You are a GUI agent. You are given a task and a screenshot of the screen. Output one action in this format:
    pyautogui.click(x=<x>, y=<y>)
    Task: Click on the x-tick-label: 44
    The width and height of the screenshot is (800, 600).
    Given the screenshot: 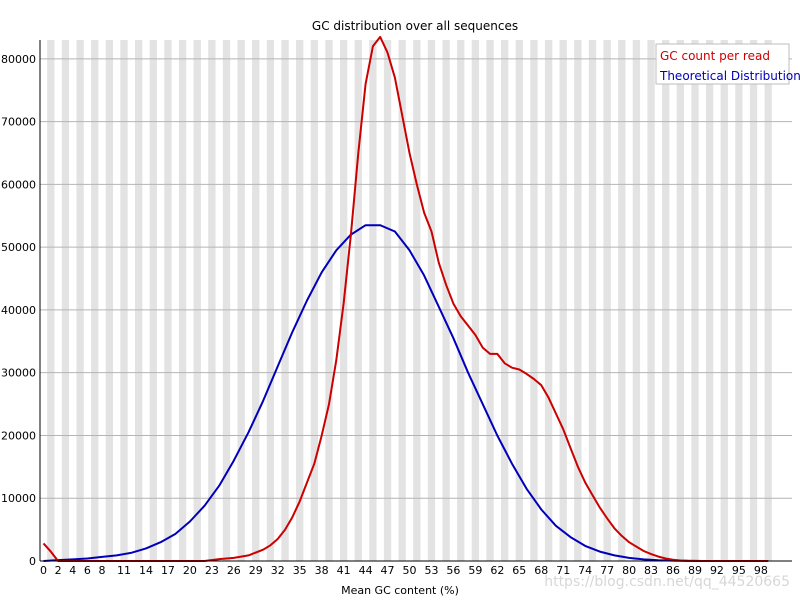 What is the action you would take?
    pyautogui.click(x=366, y=570)
    